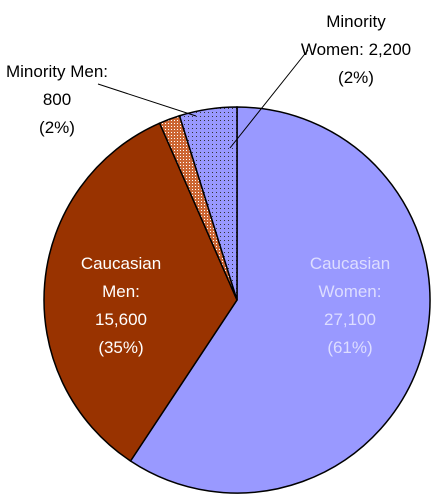 The width and height of the screenshot is (431, 496). What do you see at coordinates (208, 203) in the screenshot?
I see `pie-slice` at bounding box center [208, 203].